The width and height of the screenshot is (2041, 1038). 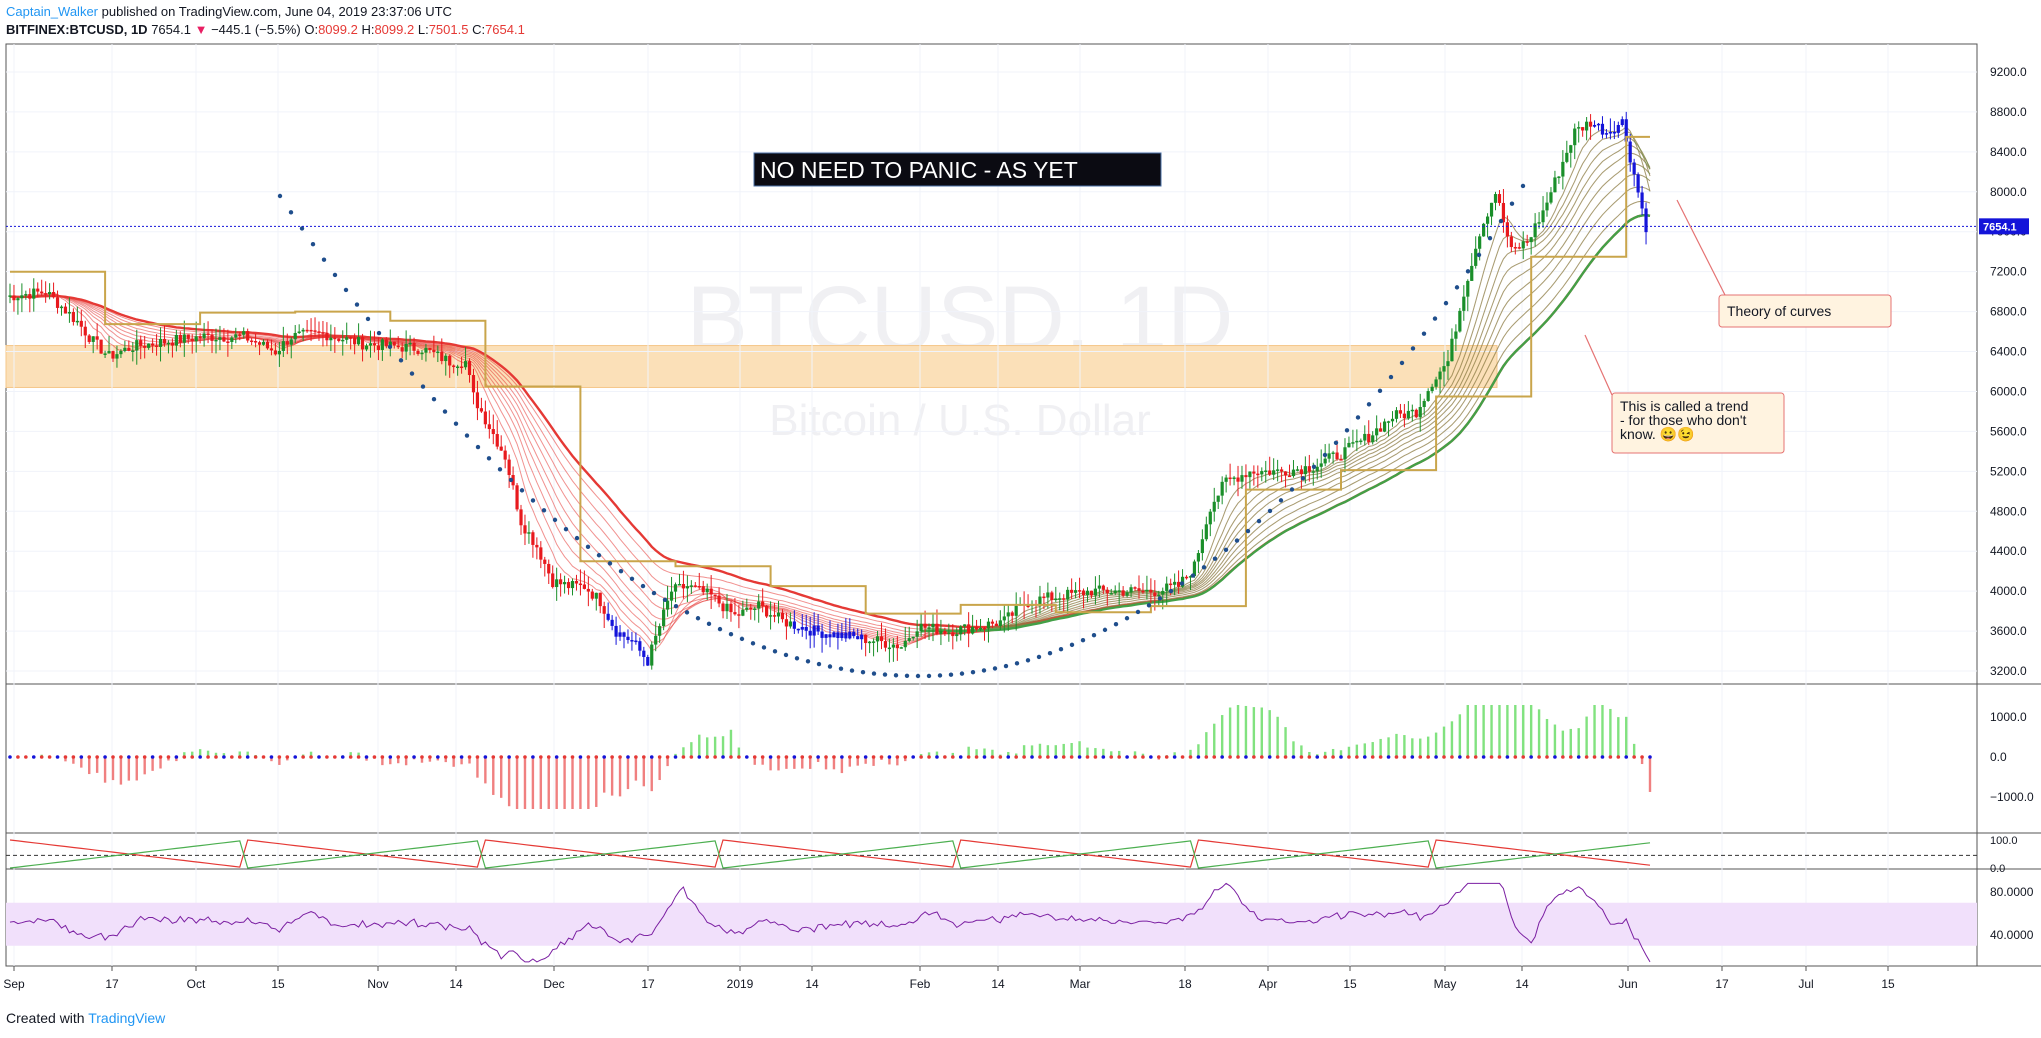 What do you see at coordinates (127, 1018) in the screenshot?
I see `tradingview-logo-link: TradingView` at bounding box center [127, 1018].